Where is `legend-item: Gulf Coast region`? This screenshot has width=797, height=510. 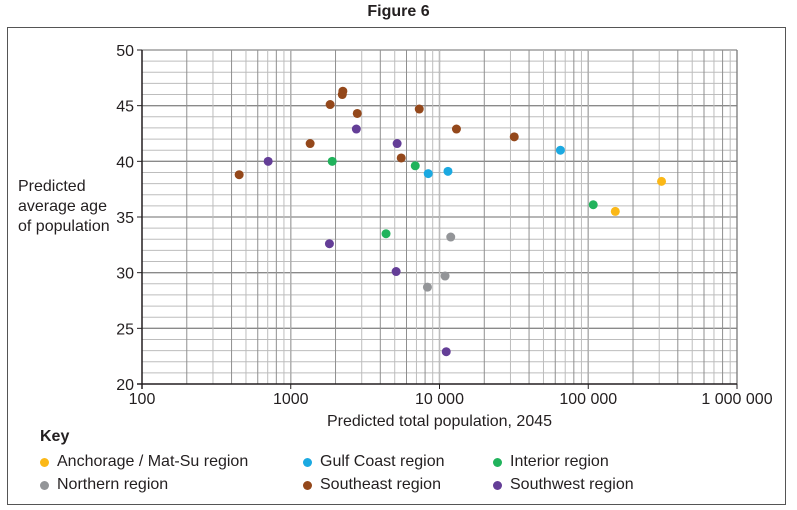 legend-item: Gulf Coast region is located at coordinates (374, 462).